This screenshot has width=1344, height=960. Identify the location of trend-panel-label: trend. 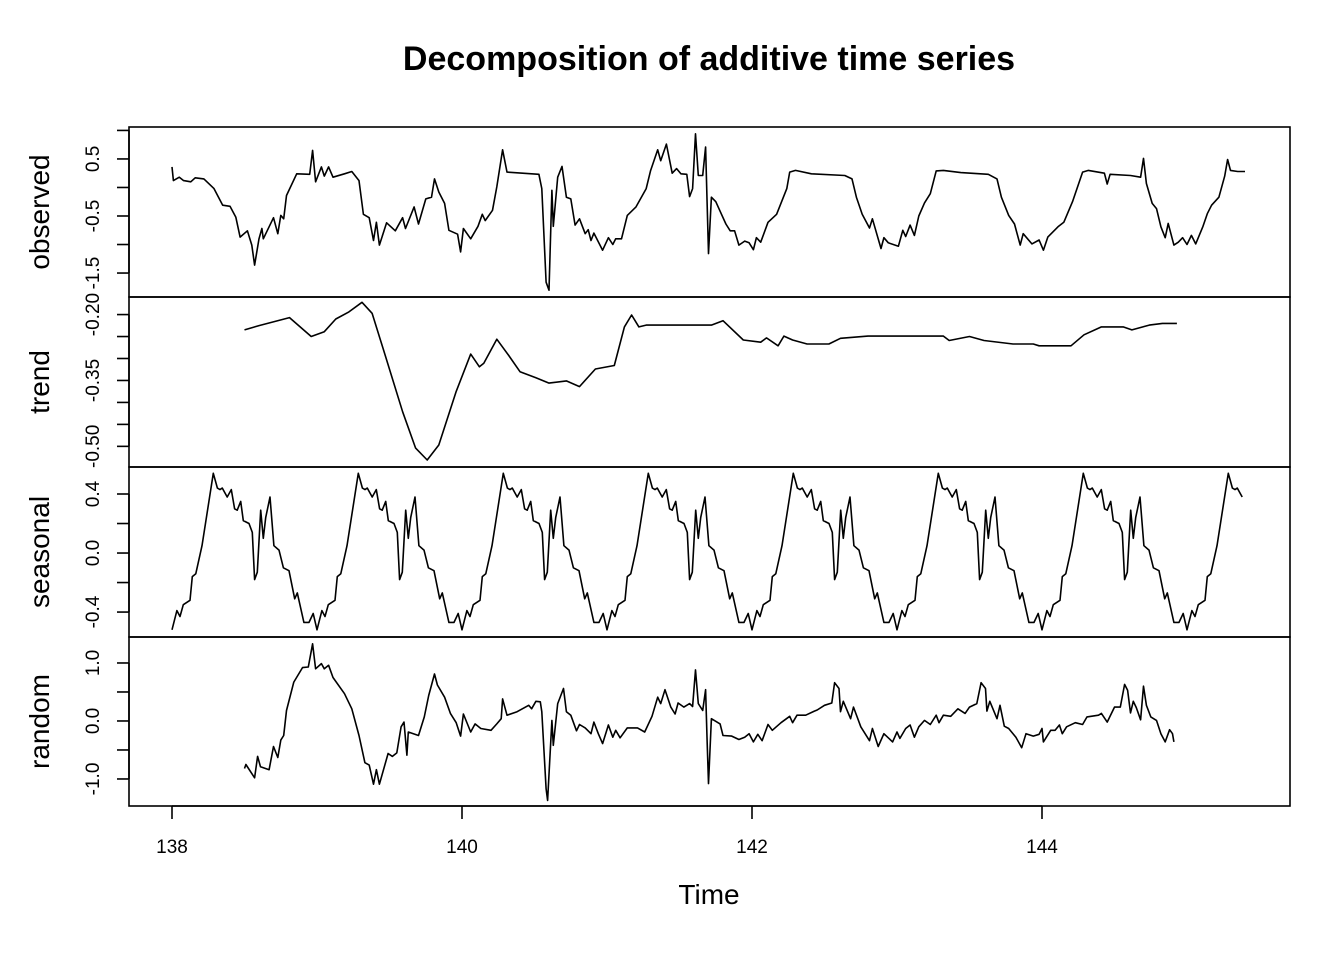
(39, 382).